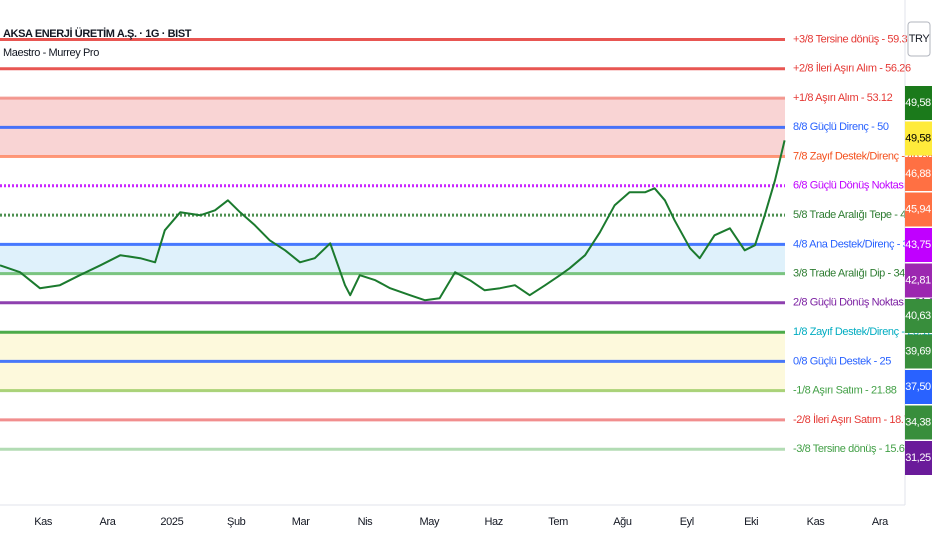 This screenshot has height=550, width=932. I want to click on x-tick-label: Şub, so click(236, 522).